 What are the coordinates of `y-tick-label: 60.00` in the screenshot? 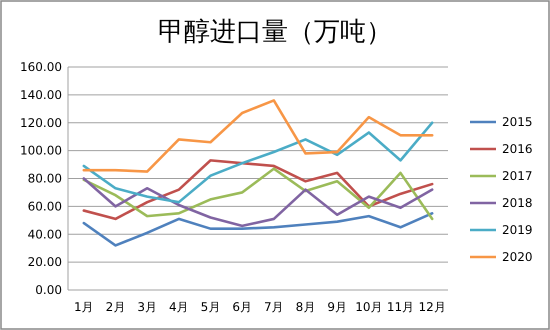 It's located at (45, 206).